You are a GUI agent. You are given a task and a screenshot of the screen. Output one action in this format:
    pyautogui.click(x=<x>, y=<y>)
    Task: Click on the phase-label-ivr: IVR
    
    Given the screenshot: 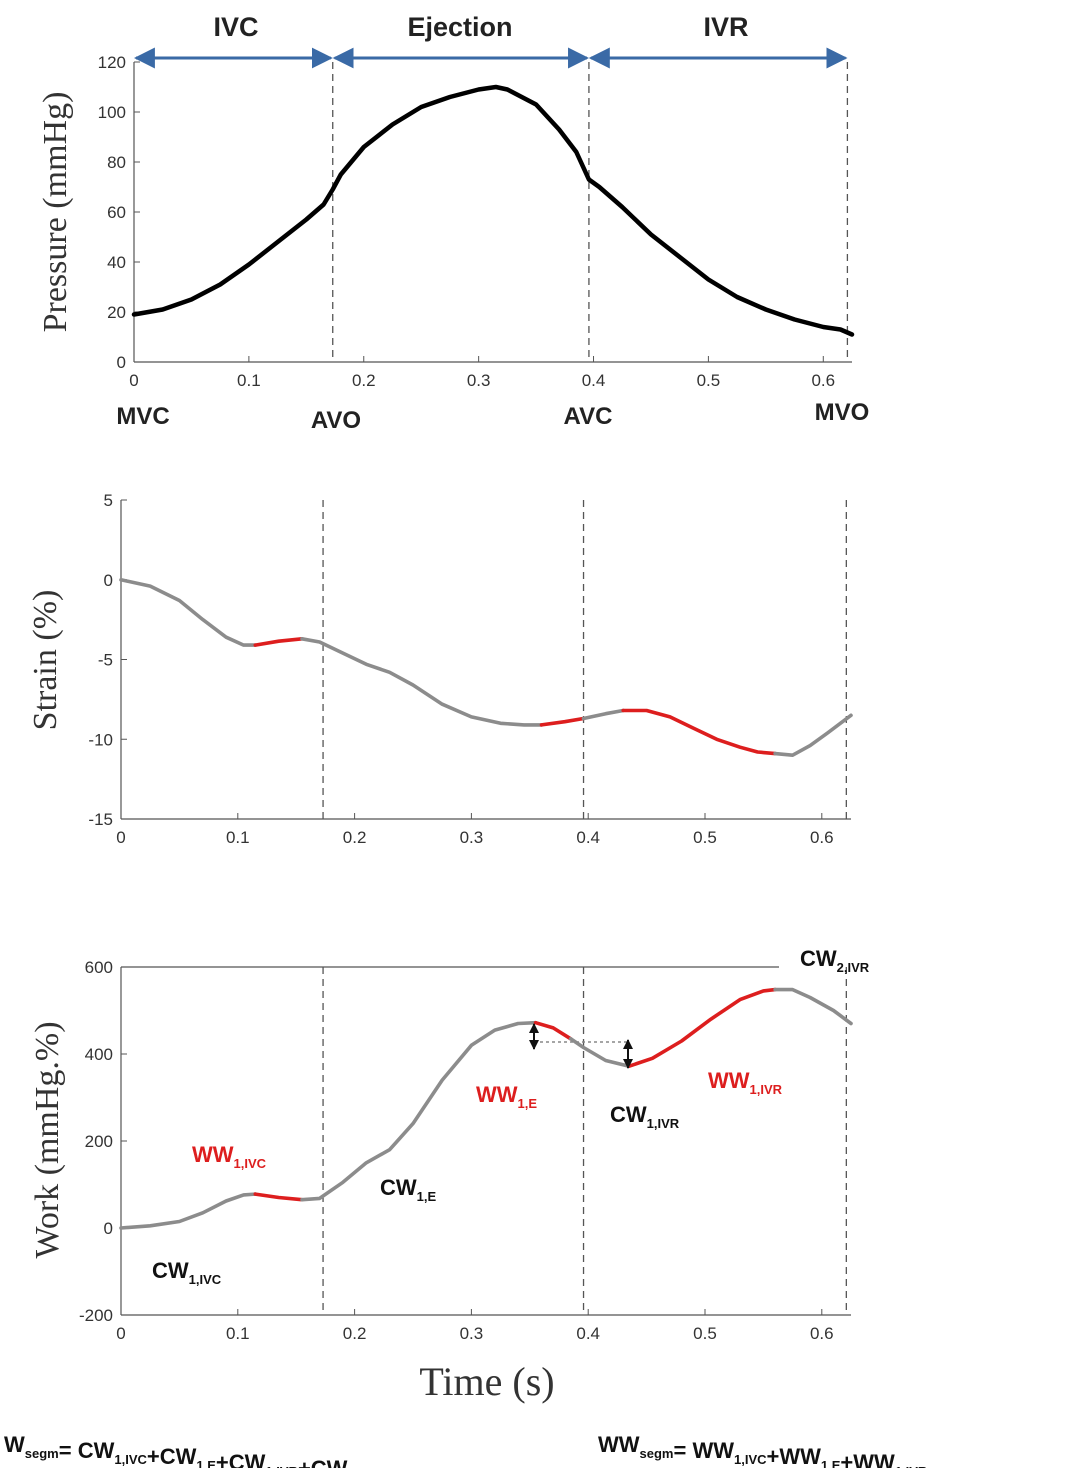 What is the action you would take?
    pyautogui.click(x=725, y=27)
    